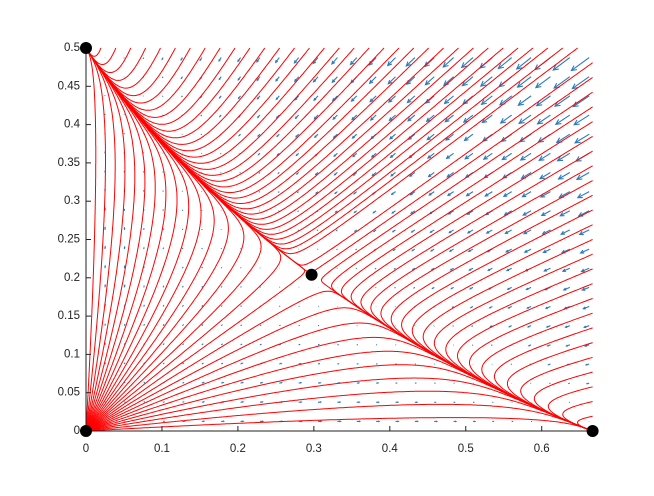 The image size is (654, 496). Describe the element at coordinates (72, 48) in the screenshot. I see `y-tick-label: 0.5` at that location.